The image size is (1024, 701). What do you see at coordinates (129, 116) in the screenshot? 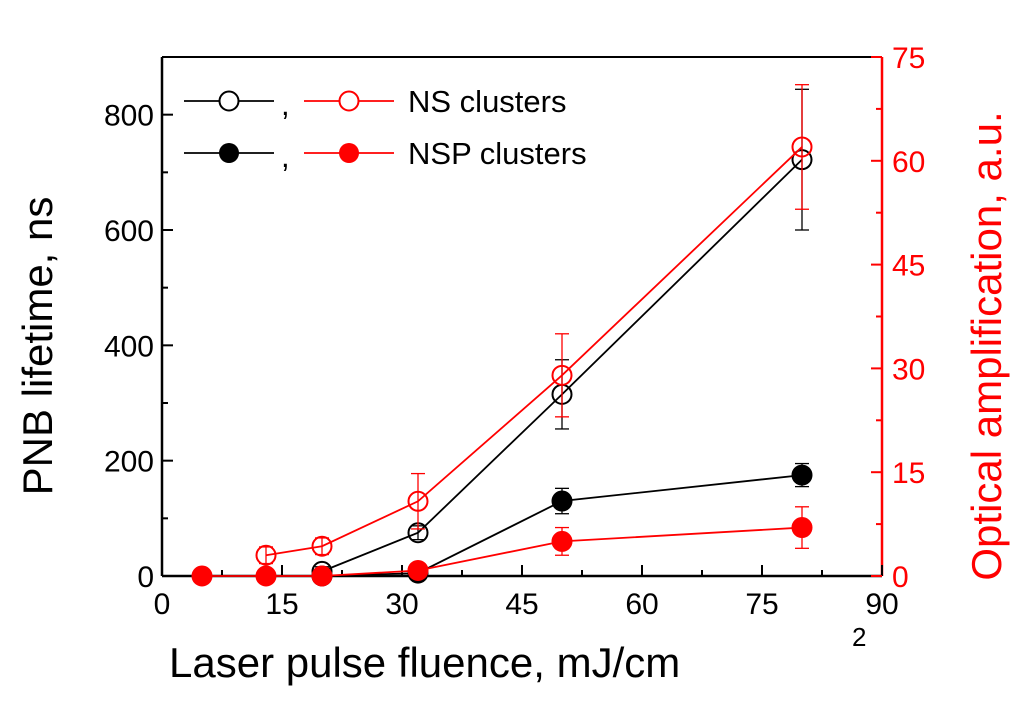
I see `y-left-tick-label: 800` at bounding box center [129, 116].